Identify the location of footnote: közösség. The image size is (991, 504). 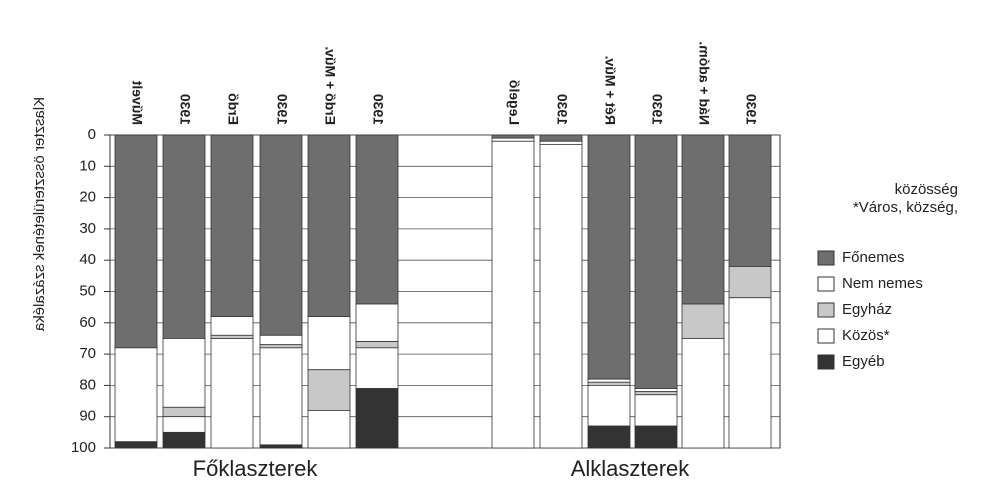
(926, 189).